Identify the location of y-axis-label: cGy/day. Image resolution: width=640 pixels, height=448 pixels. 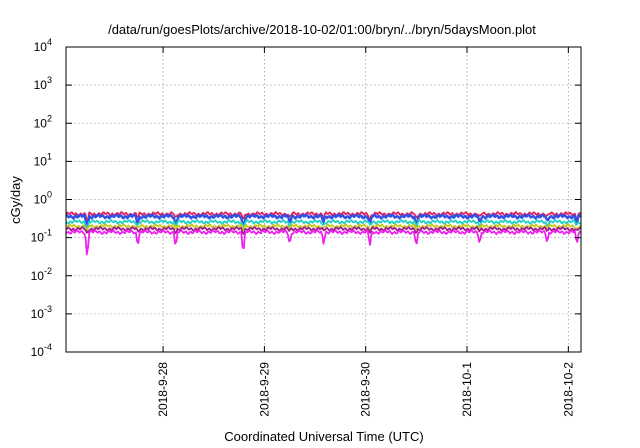
(15, 200).